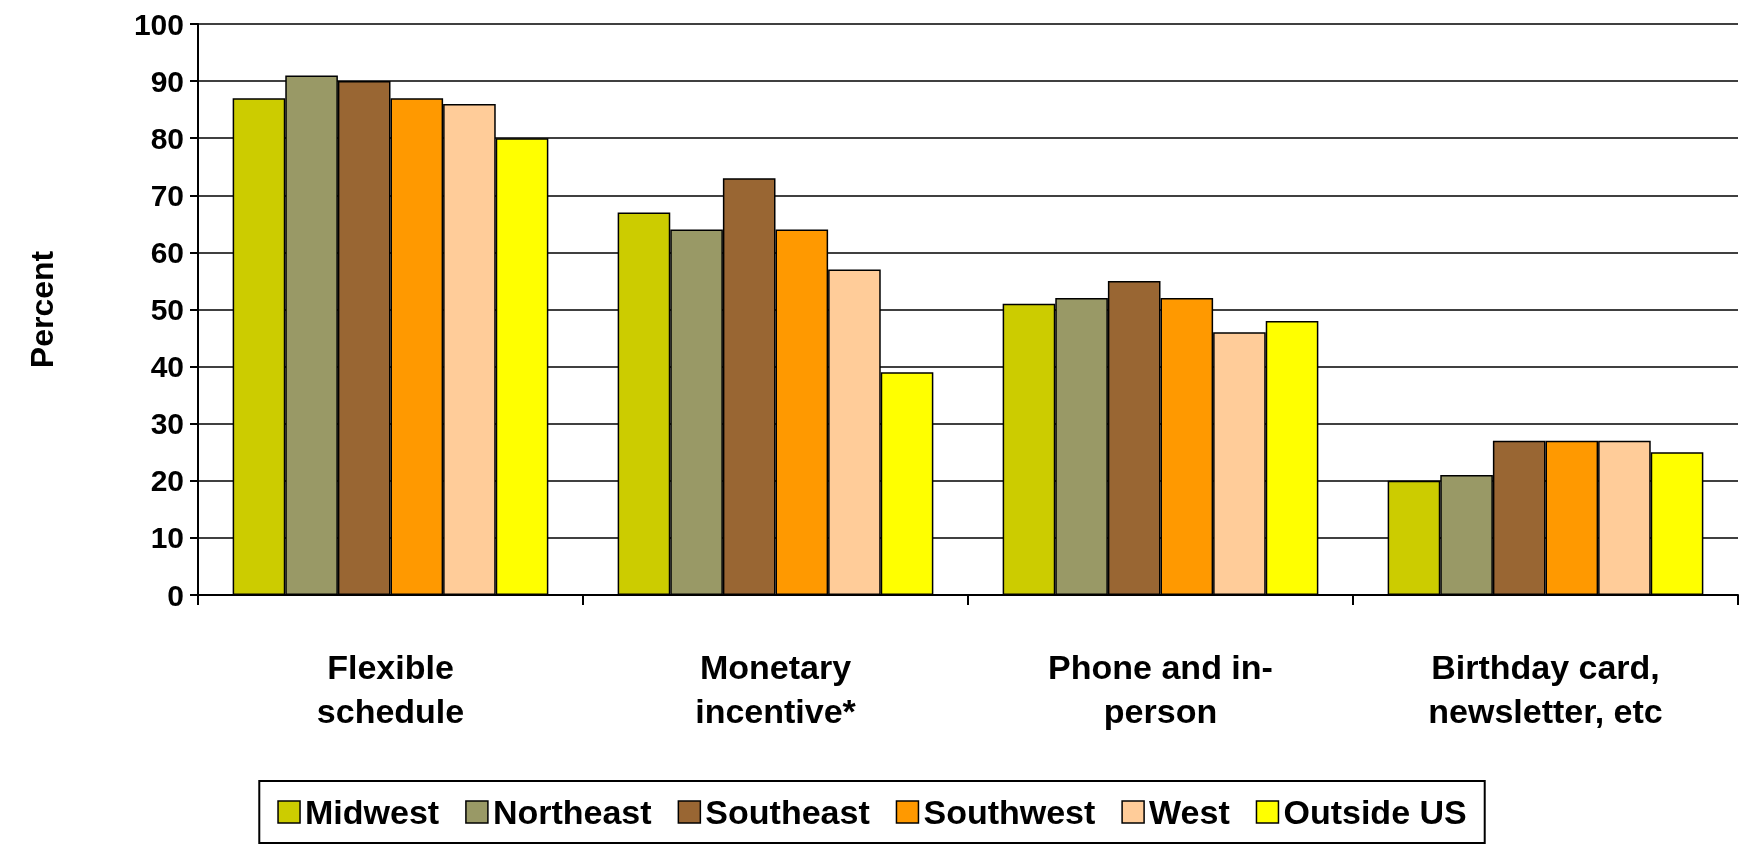  Describe the element at coordinates (1160, 689) in the screenshot. I see `x-tick-label: Phone and in- person` at that location.